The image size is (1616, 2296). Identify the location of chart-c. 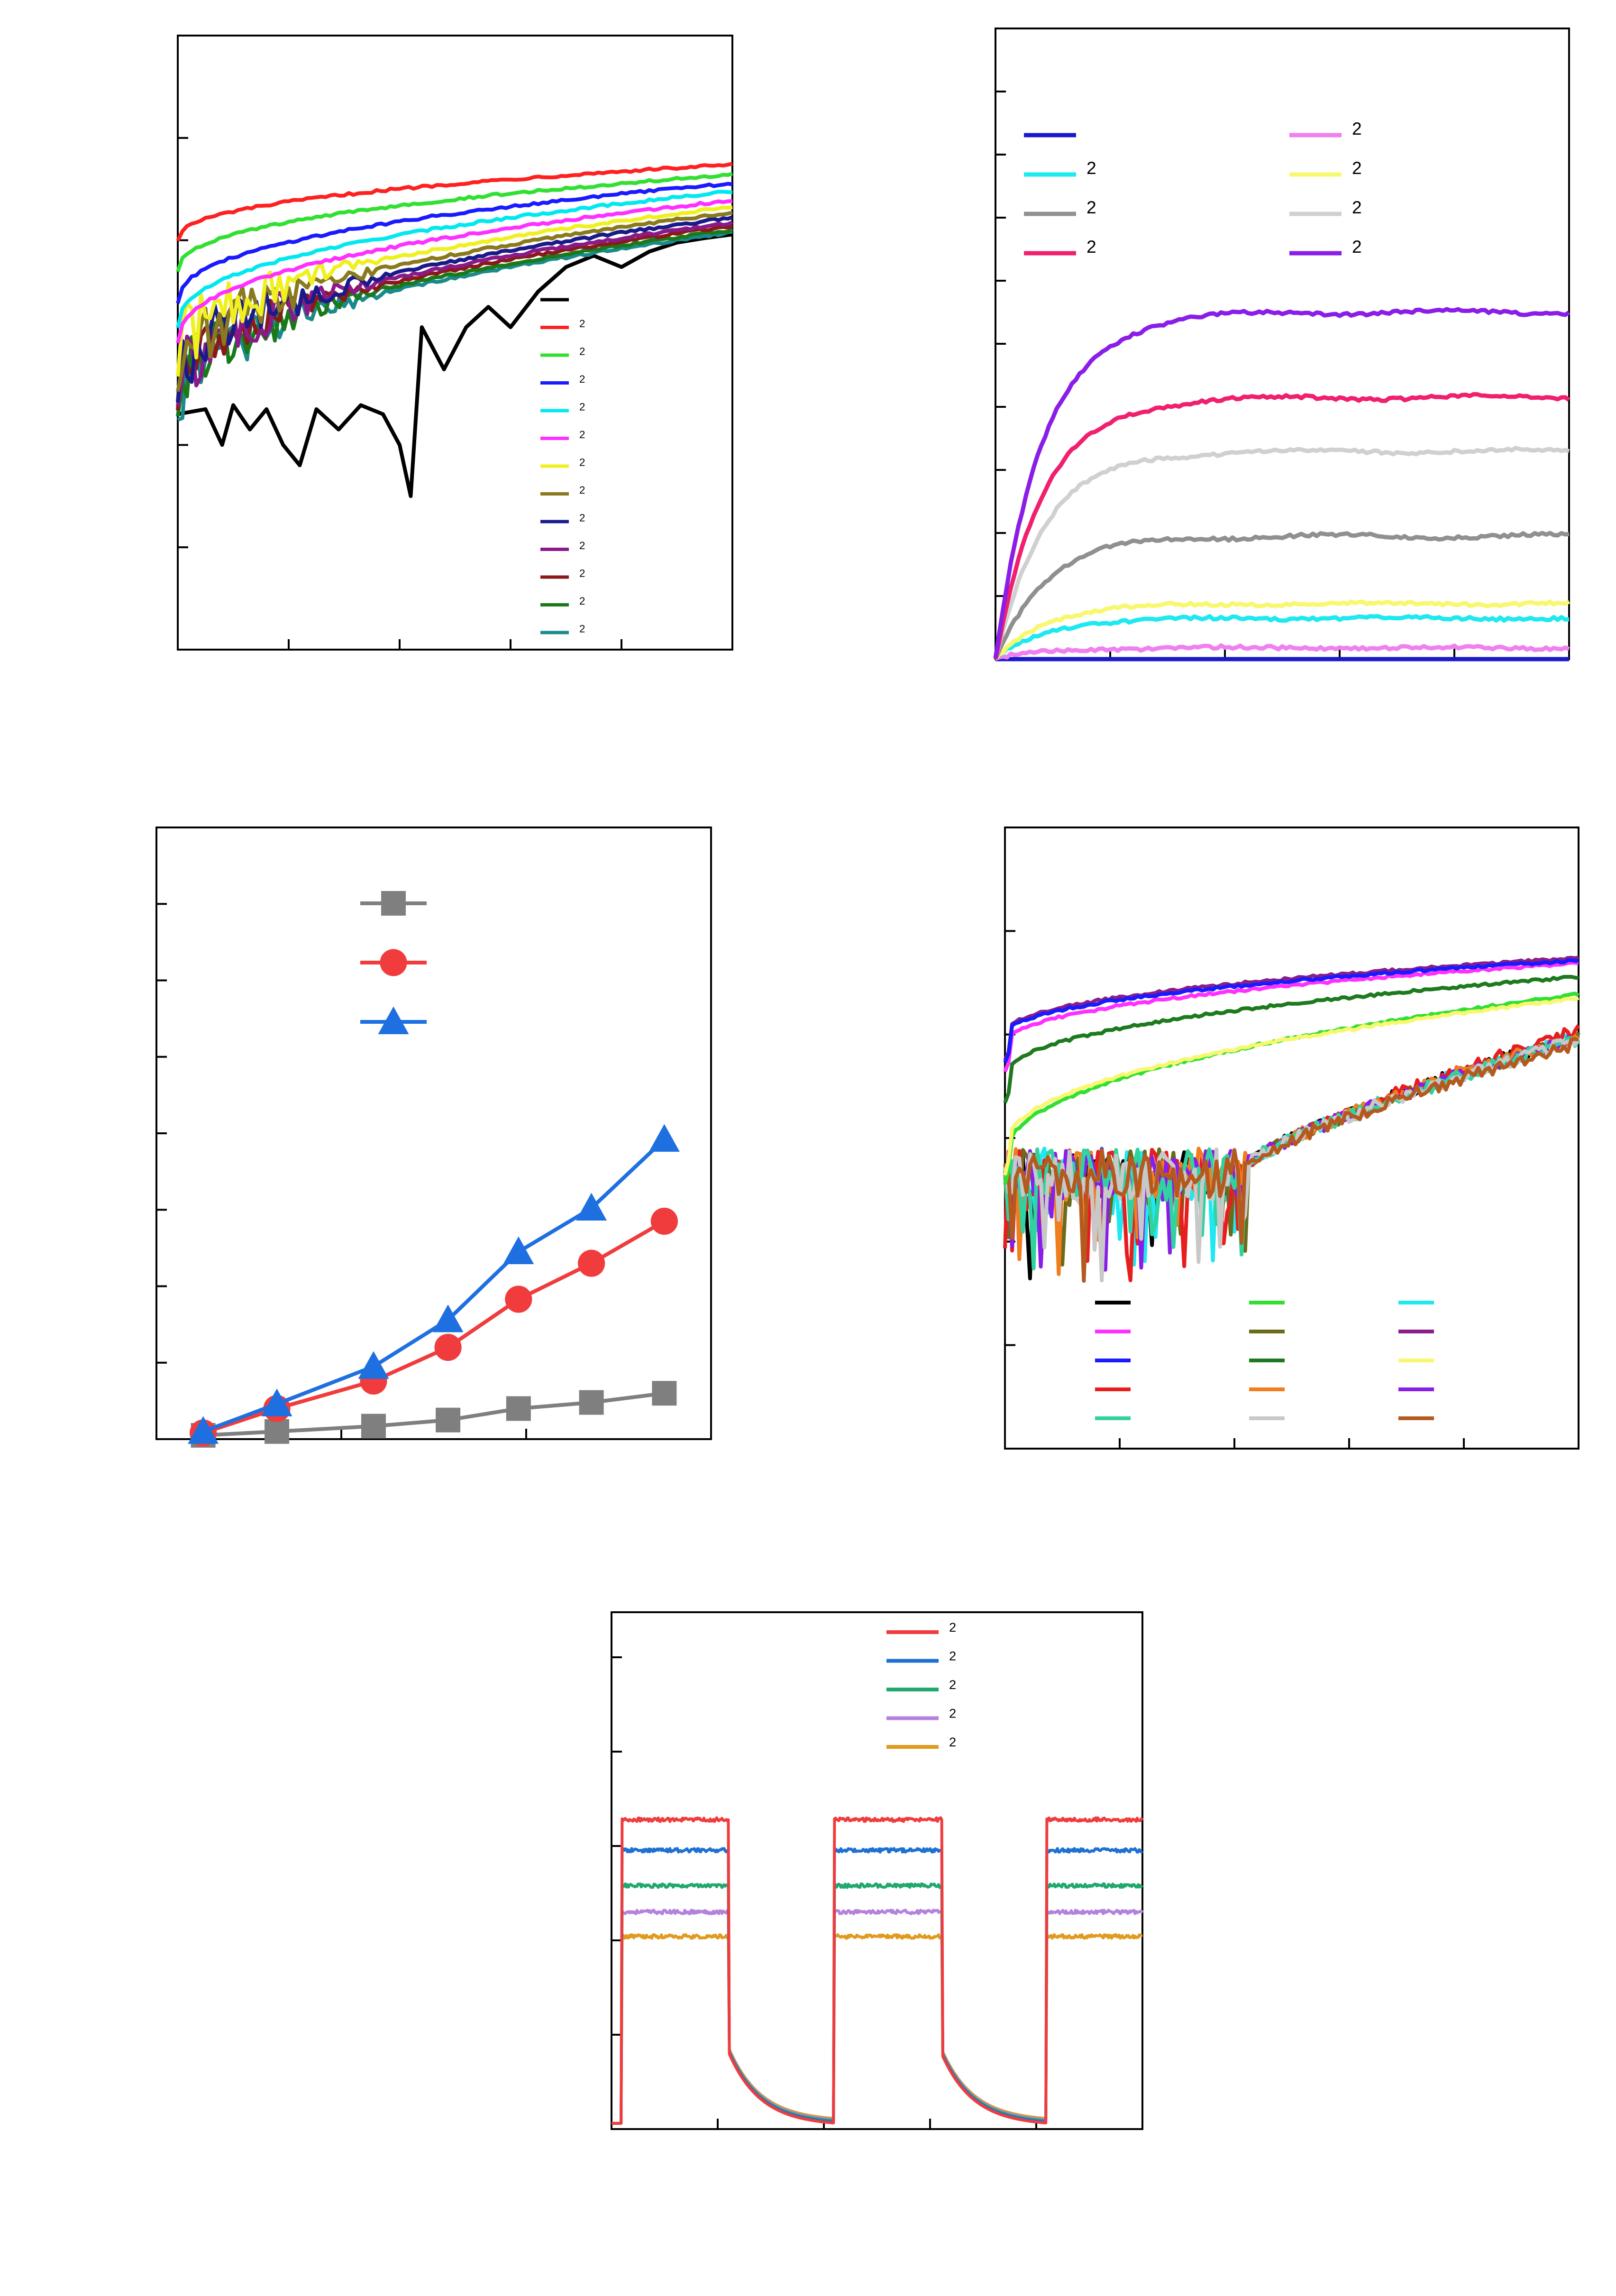
(433, 1137).